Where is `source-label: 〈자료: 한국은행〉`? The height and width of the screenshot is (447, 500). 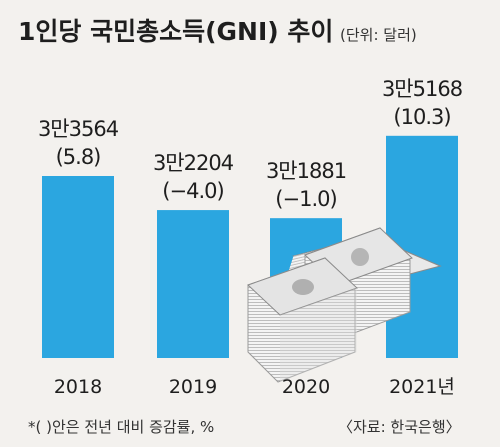
source-label: 〈자료: 한국은행〉 is located at coordinates (399, 427).